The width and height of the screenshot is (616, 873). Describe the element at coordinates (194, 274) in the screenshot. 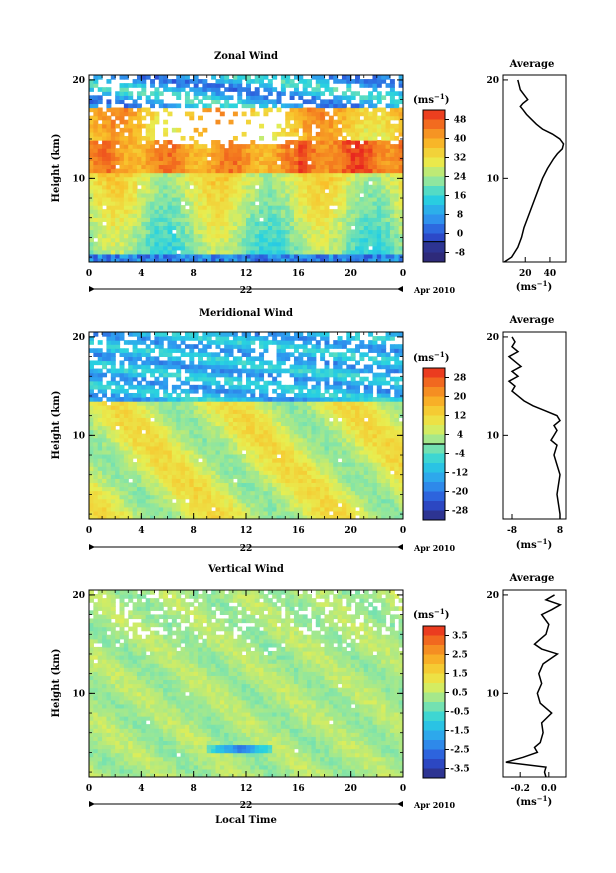

I see `x-tick-label: 8` at that location.